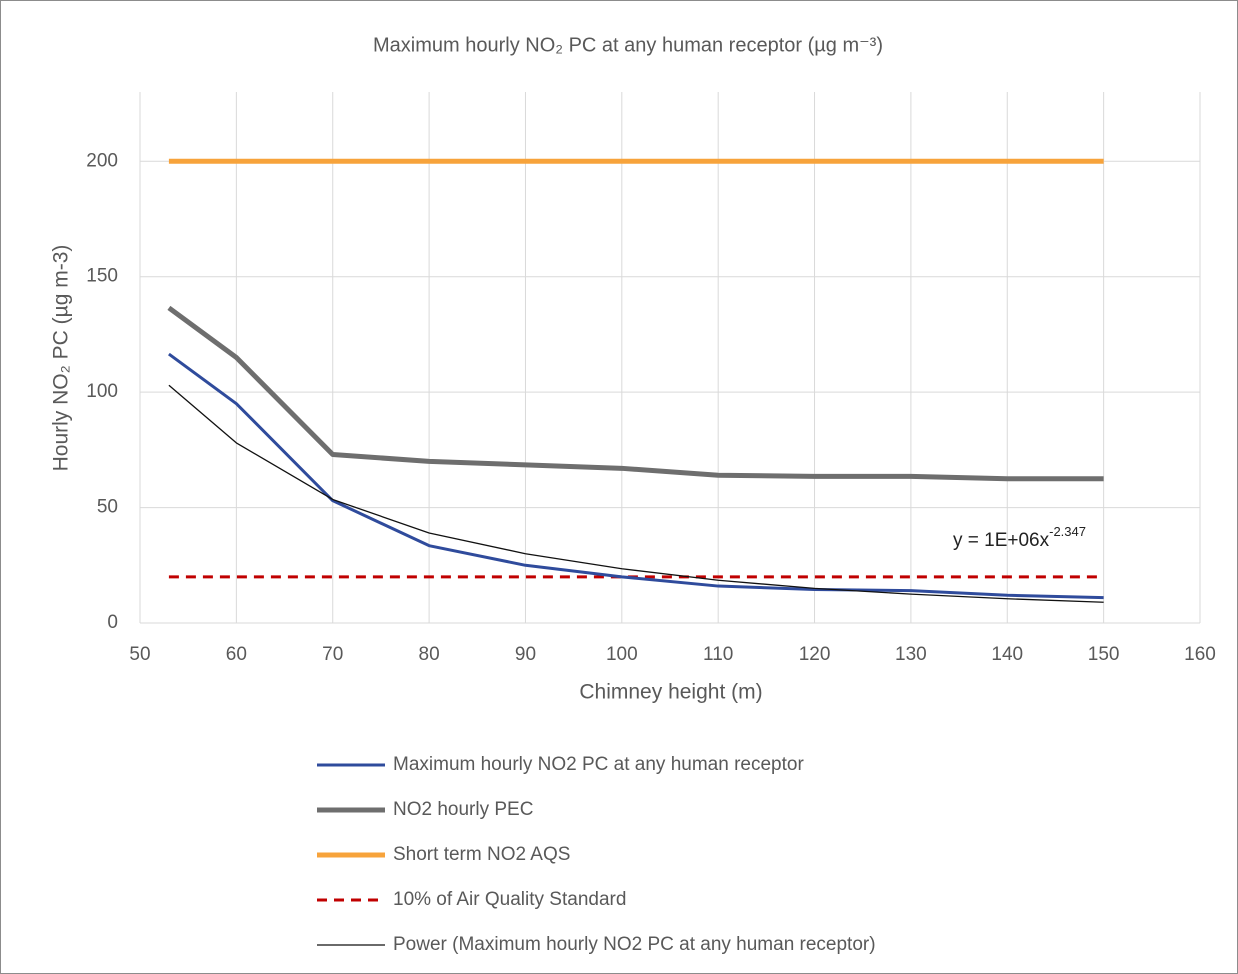 Image resolution: width=1238 pixels, height=974 pixels. What do you see at coordinates (463, 809) in the screenshot?
I see `legend-label: NO2 hourly PEC` at bounding box center [463, 809].